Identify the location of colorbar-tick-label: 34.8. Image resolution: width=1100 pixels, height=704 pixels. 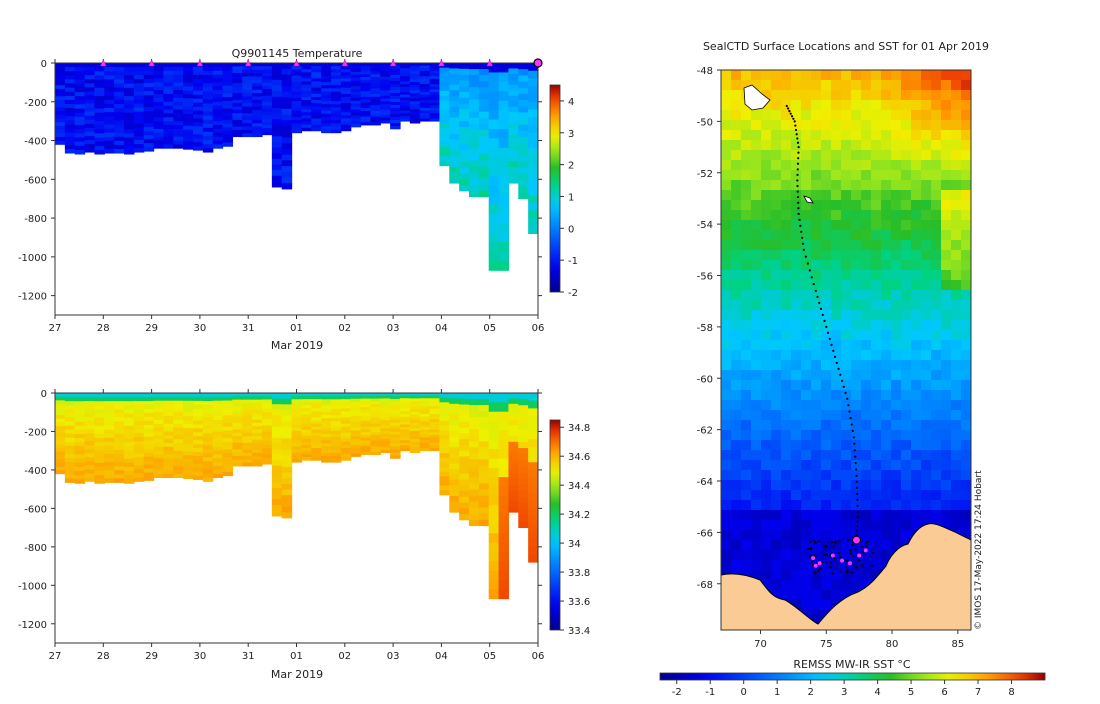
(579, 428).